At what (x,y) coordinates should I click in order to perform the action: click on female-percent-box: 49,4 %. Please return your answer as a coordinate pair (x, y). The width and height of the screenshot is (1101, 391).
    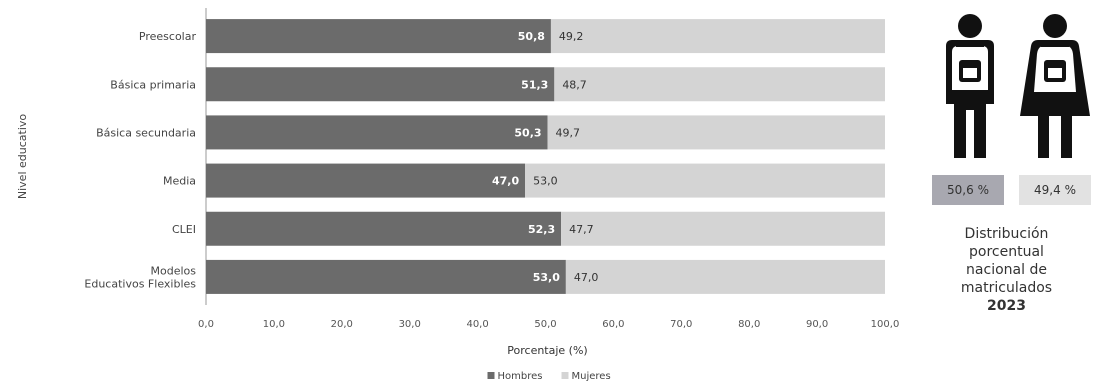
    Looking at the image, I should click on (1055, 190).